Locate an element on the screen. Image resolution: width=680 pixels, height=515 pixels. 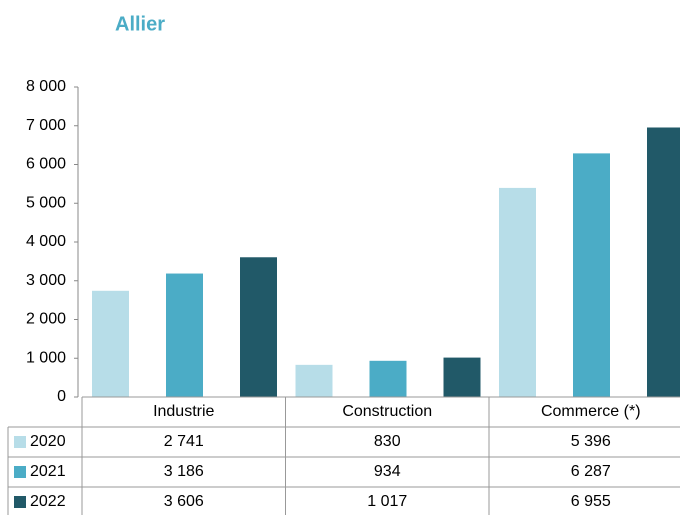
table-cell: 830 is located at coordinates (387, 441).